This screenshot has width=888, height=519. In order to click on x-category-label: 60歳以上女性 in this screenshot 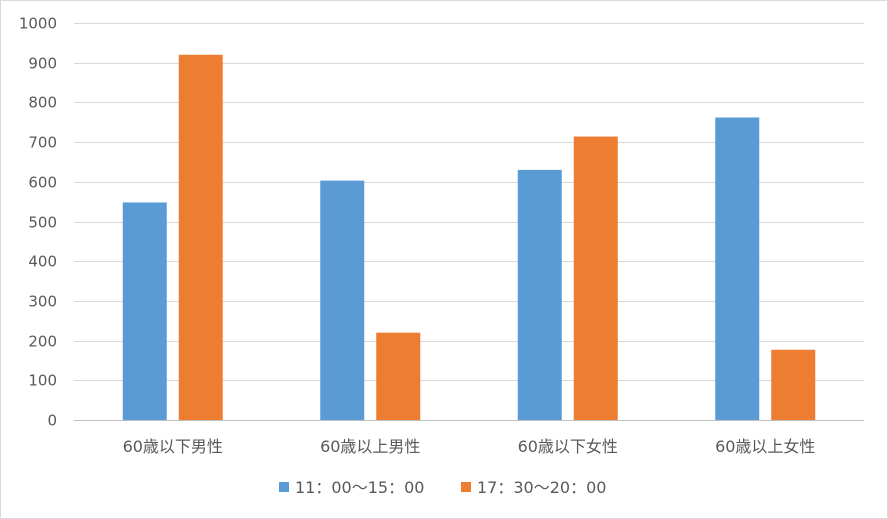, I will do `click(765, 446)`.